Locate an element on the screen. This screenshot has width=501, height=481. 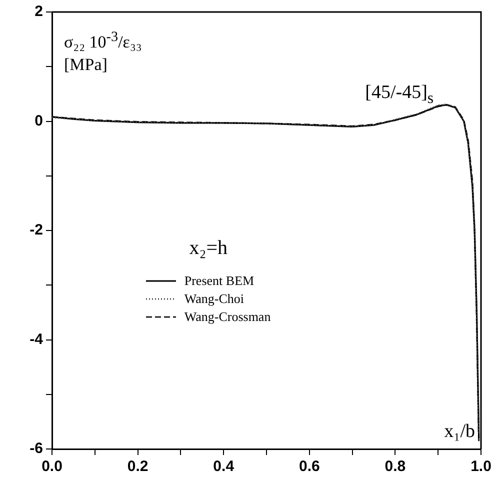
y-tick-label: -2 is located at coordinates (36, 230).